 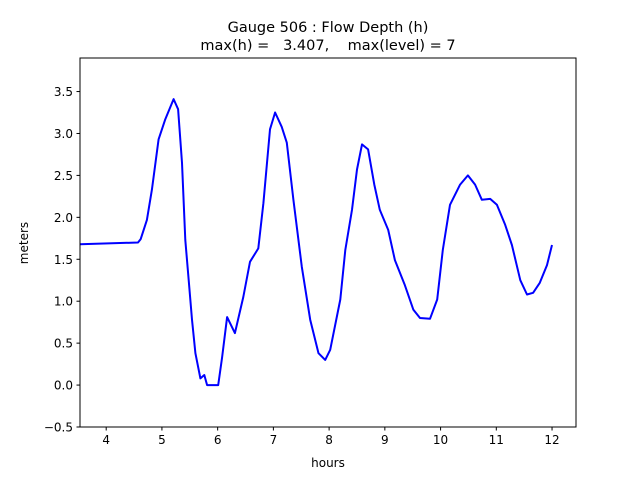 What do you see at coordinates (106, 440) in the screenshot?
I see `x-tick-label: 4` at bounding box center [106, 440].